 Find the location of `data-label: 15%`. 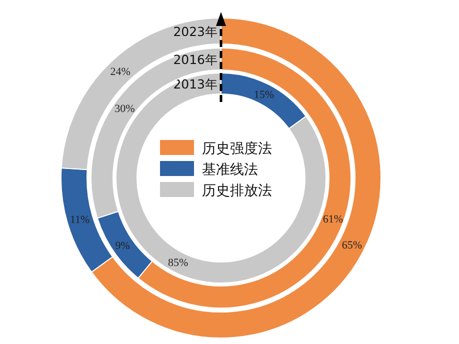

data-label: 15% is located at coordinates (264, 94).